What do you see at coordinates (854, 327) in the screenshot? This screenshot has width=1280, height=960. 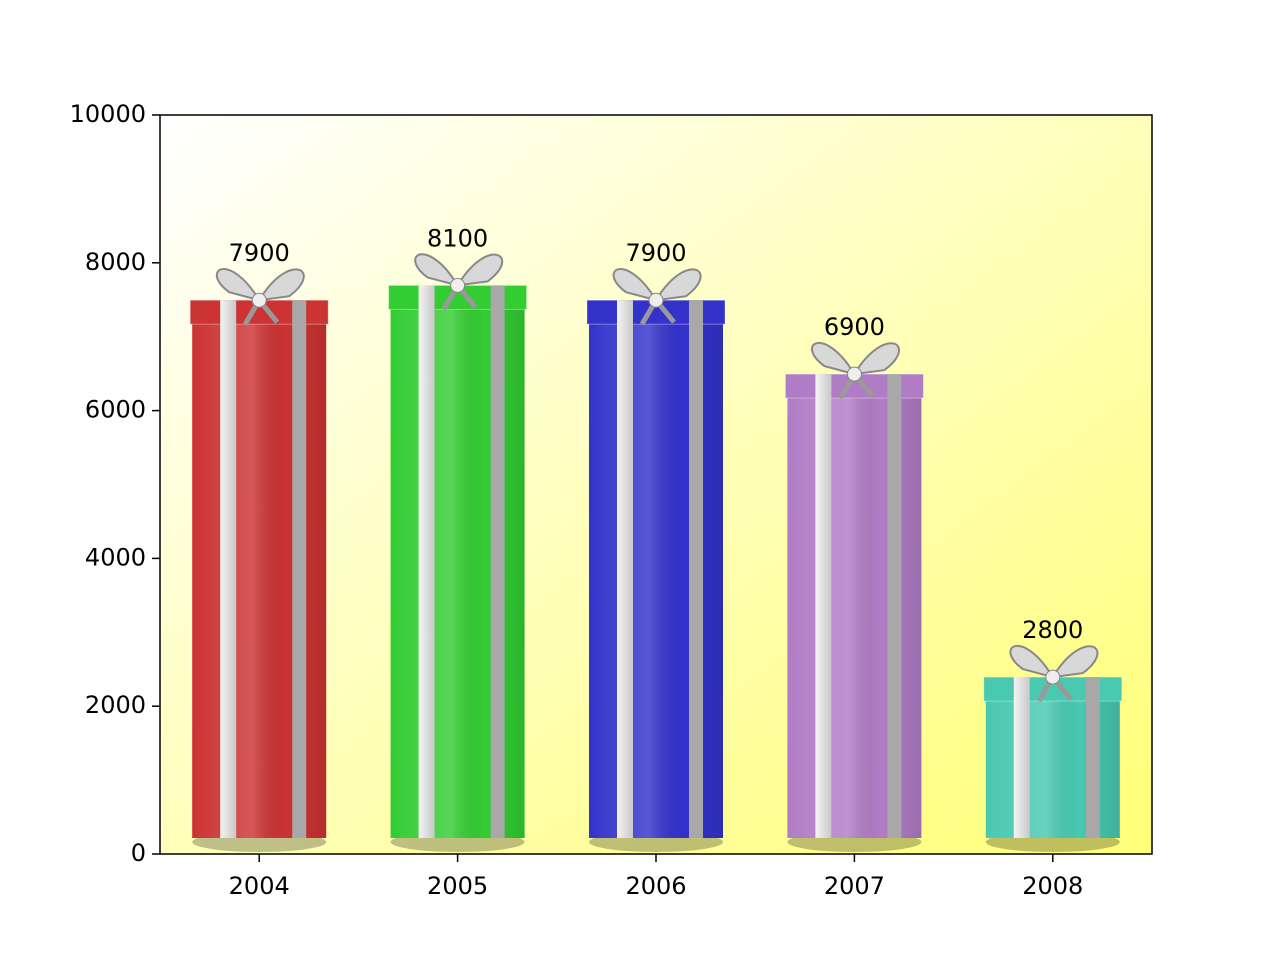 I see `data-label: 6900` at bounding box center [854, 327].